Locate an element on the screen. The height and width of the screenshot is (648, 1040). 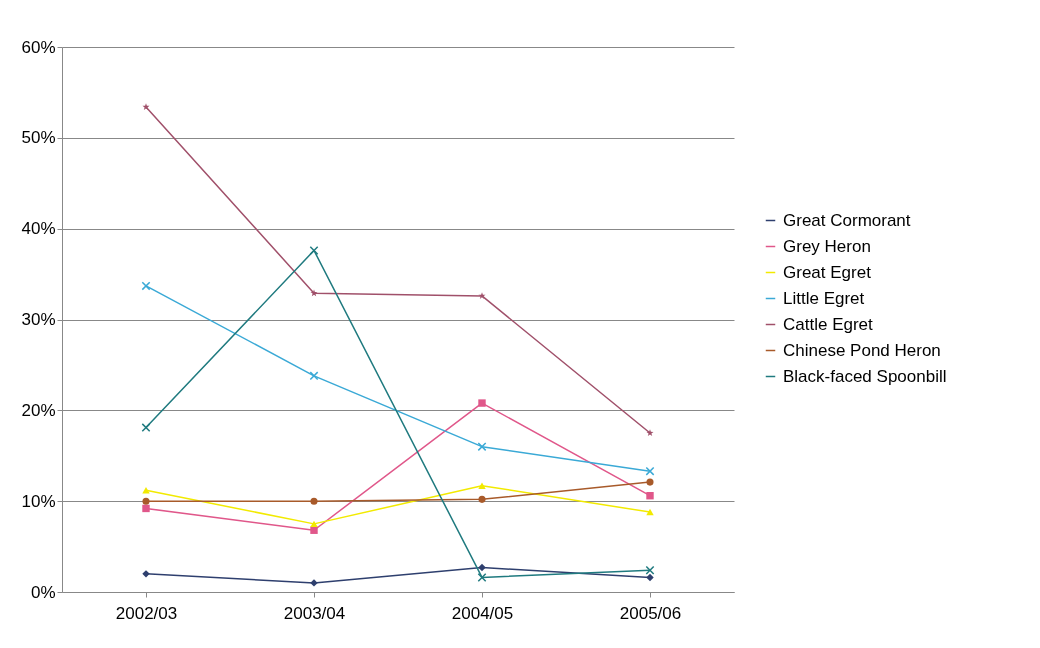
y-tick-label: 40% is located at coordinates (38, 229).